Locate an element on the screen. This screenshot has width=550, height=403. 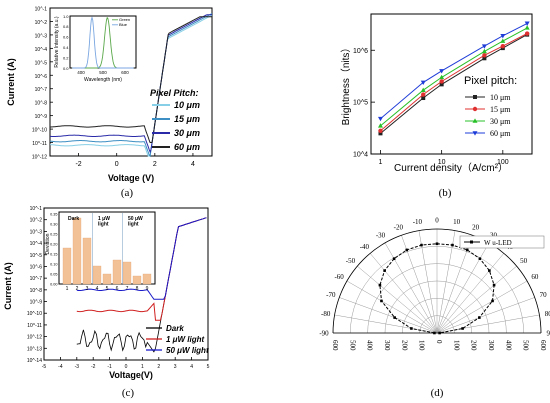
panel-a-inset-y-tick-label: 0.2 is located at coordinates (66, 57).